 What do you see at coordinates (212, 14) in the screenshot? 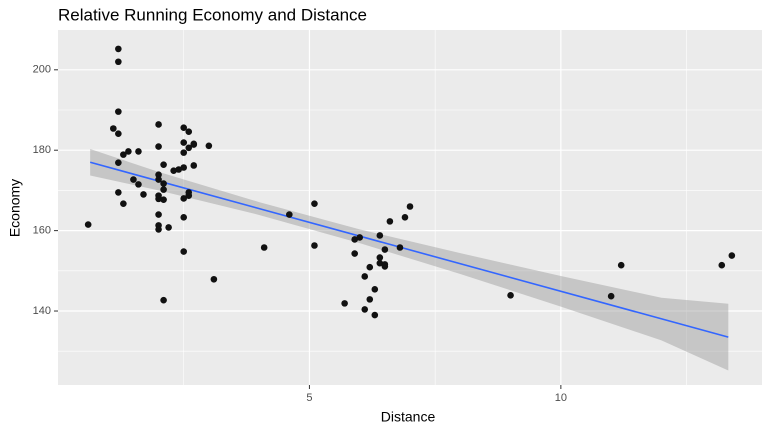
I see `chart-title: Relative Running Economy and Distance` at bounding box center [212, 14].